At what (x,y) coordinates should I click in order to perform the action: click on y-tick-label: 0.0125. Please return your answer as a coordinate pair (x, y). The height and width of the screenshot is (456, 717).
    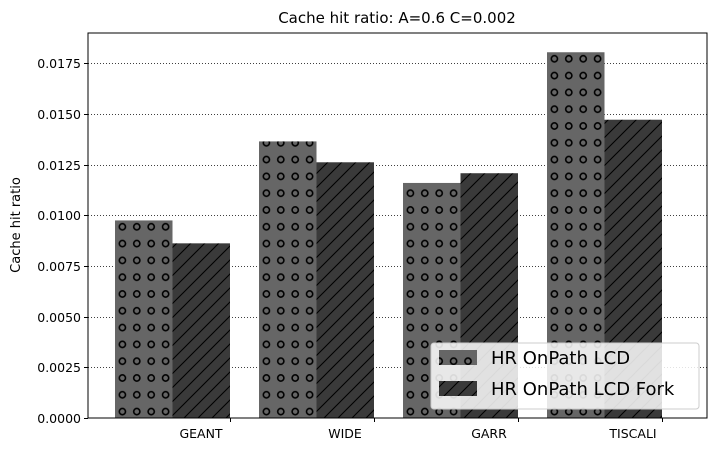
    Looking at the image, I should click on (59, 165).